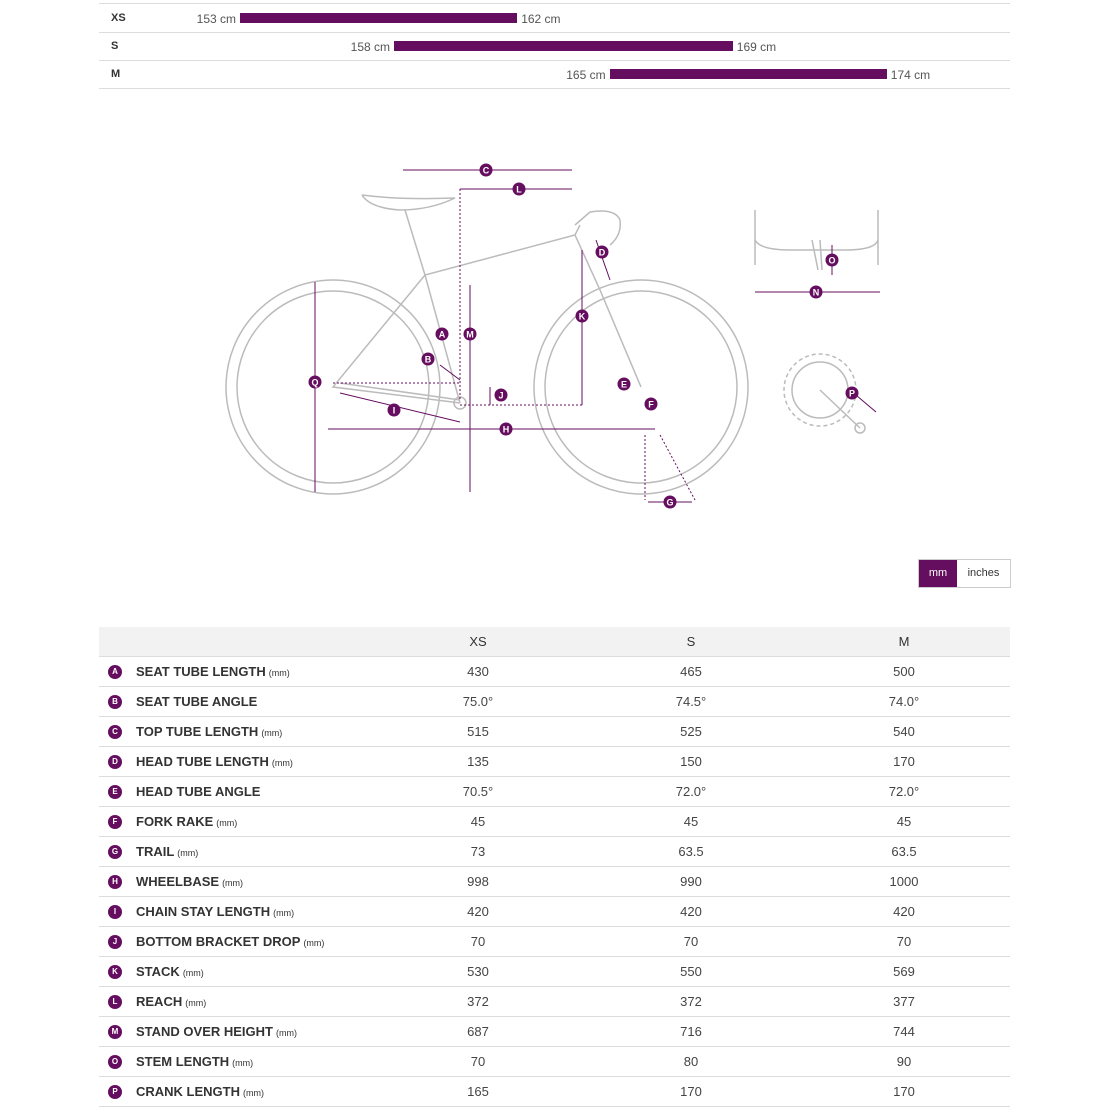 This screenshot has height=1110, width=1110. Describe the element at coordinates (586, 75) in the screenshot. I see `height-min: 165 cm` at that location.